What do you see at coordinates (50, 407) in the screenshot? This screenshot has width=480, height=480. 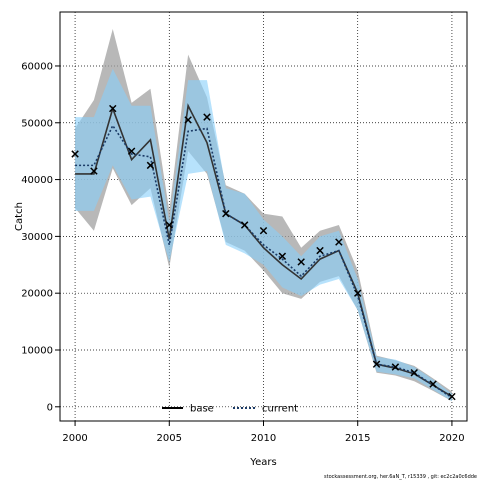 I see `y-tick-label: 0` at bounding box center [50, 407].